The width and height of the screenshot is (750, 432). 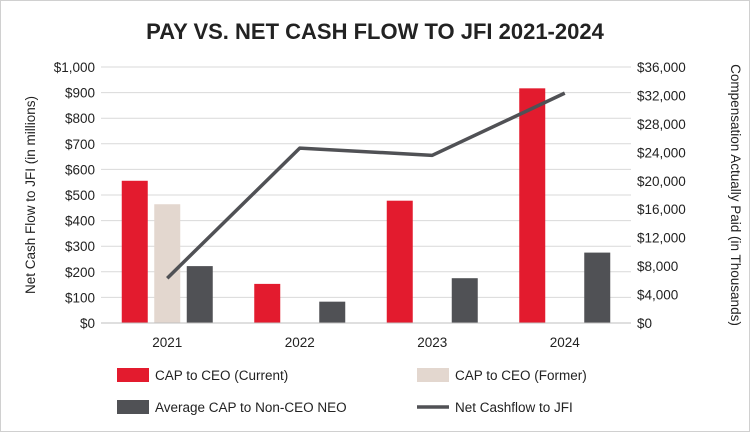 I want to click on legend-label: CAP to CEO (Current), so click(x=221, y=375).